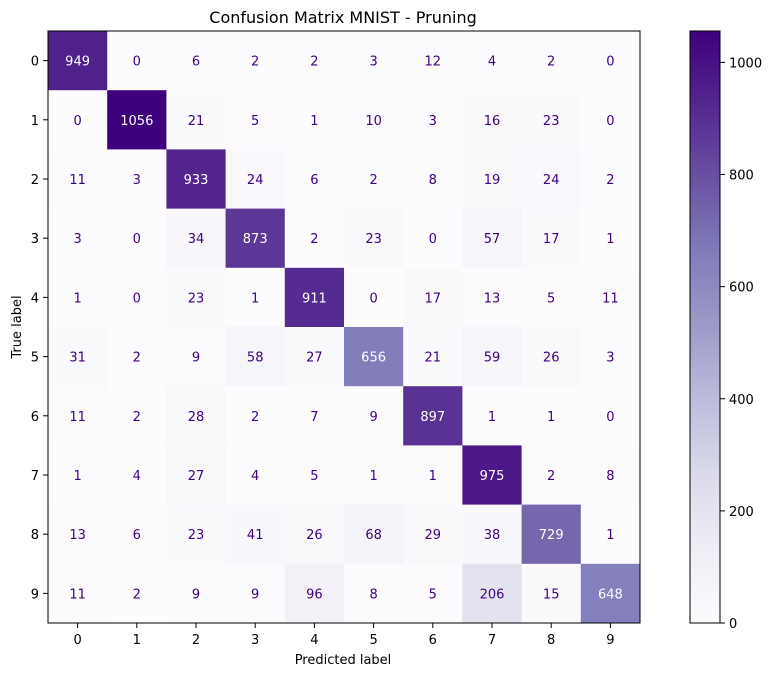  I want to click on cell-value-label: 729, so click(551, 535).